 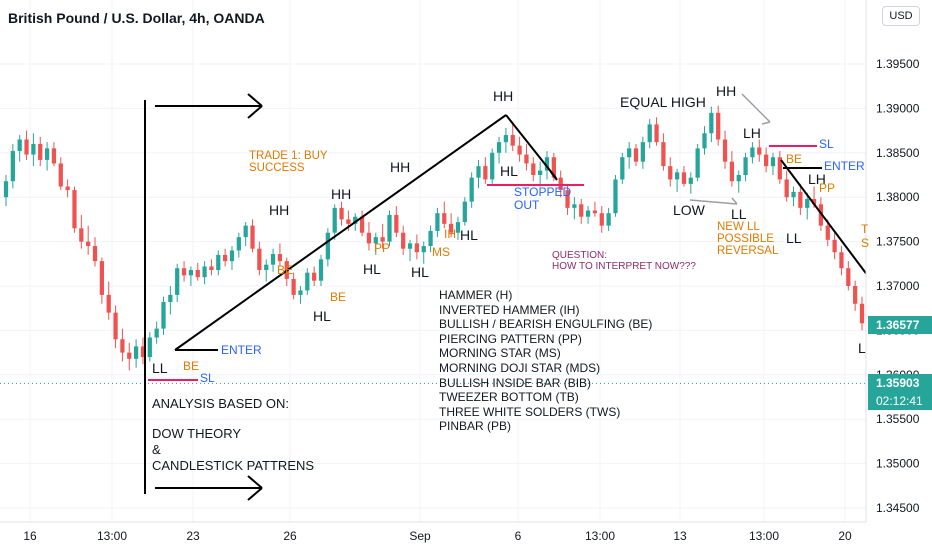 I want to click on hh-label-2: HH, so click(x=341, y=194).